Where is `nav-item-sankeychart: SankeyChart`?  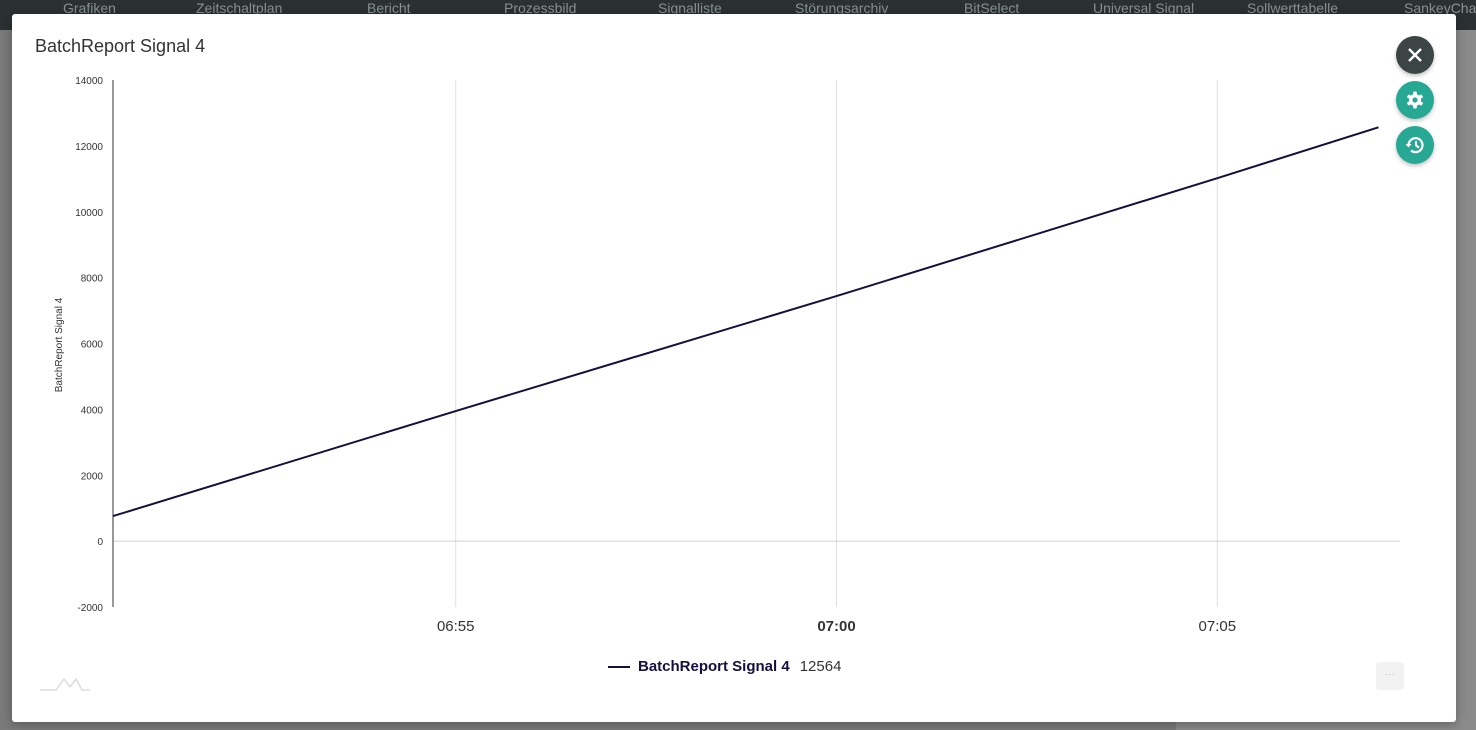
nav-item-sankeychart: SankeyChart is located at coordinates (1440, 8).